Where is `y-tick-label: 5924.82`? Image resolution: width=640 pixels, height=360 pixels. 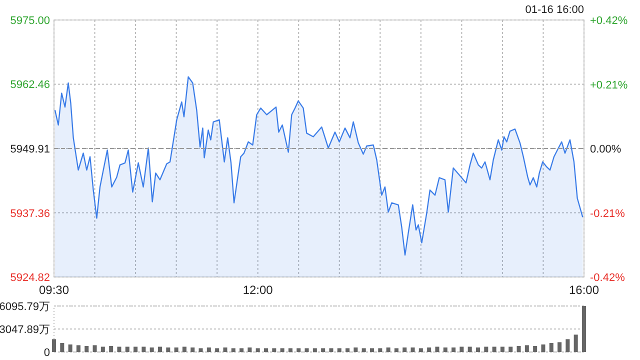
y-tick-label: 5924.82 is located at coordinates (30, 278).